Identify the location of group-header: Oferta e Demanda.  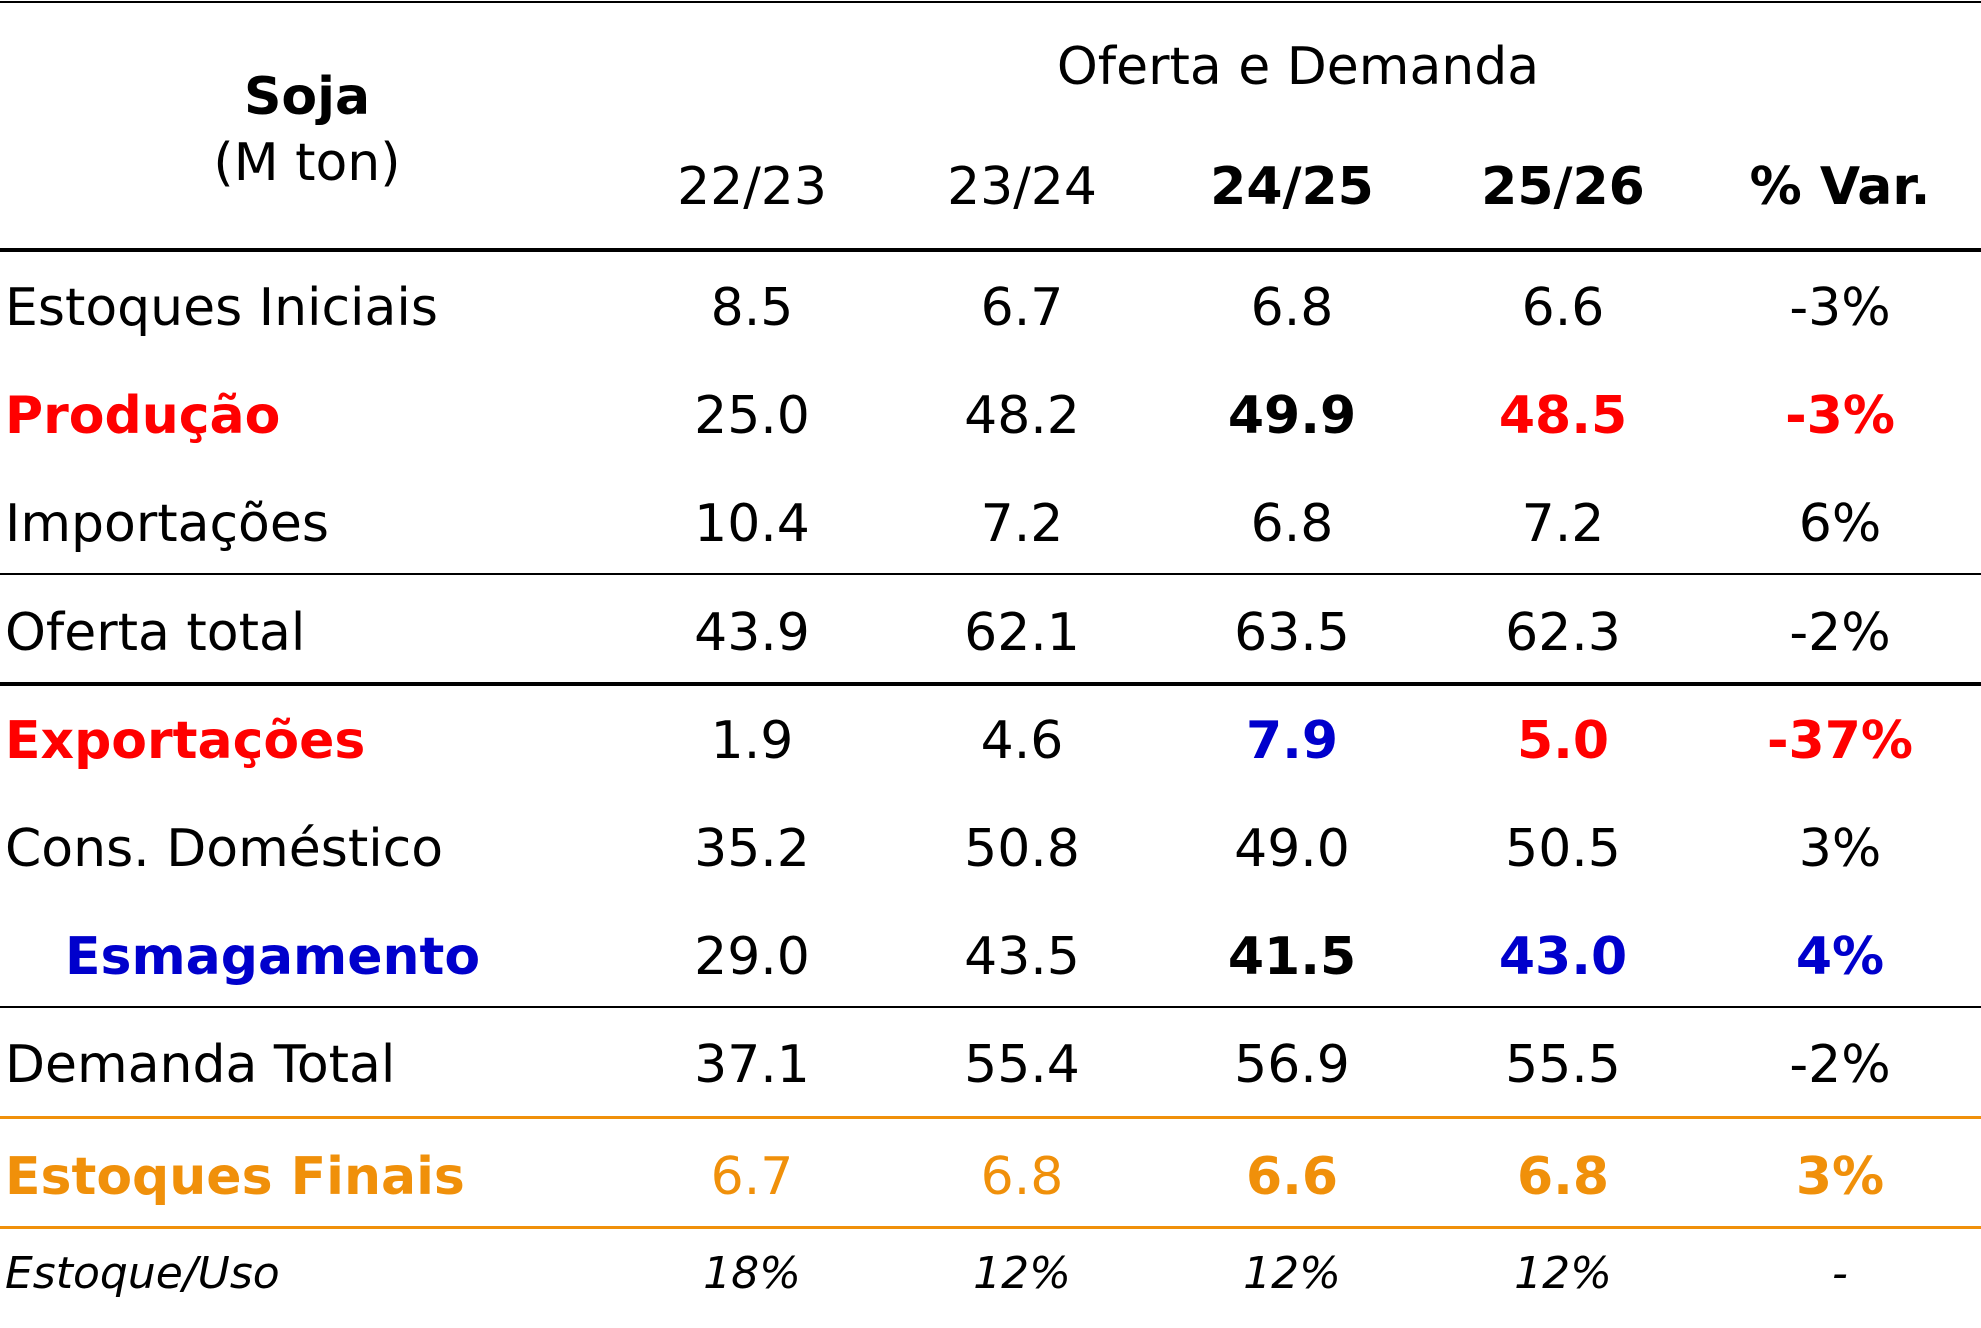
(1298, 67).